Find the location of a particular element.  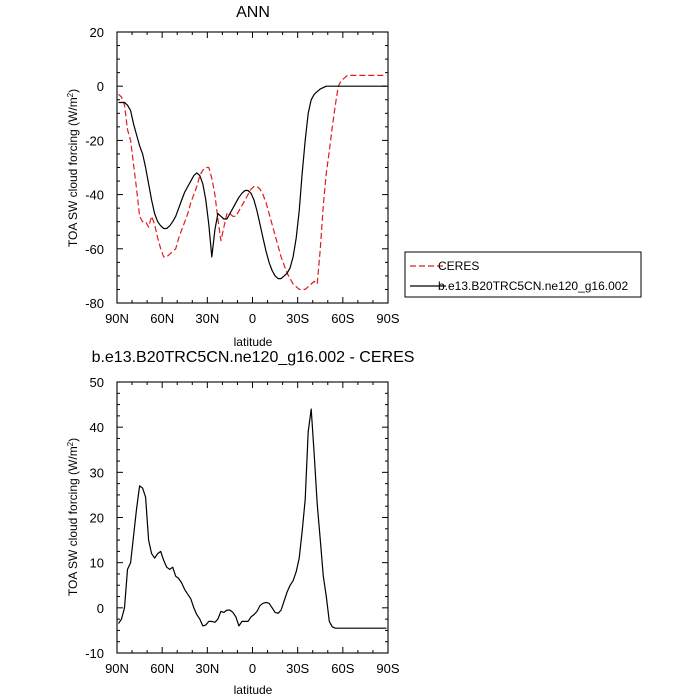

legend: CERES b.e13.B20TRC5CN.ne120_g16.002 is located at coordinates (523, 274).